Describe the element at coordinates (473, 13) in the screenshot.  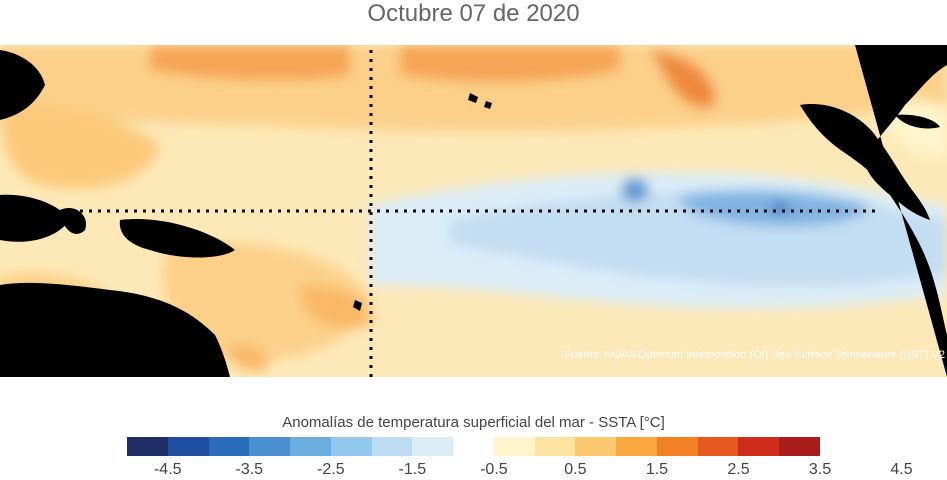
I see `map-title: Octubre 07 de 2020` at that location.